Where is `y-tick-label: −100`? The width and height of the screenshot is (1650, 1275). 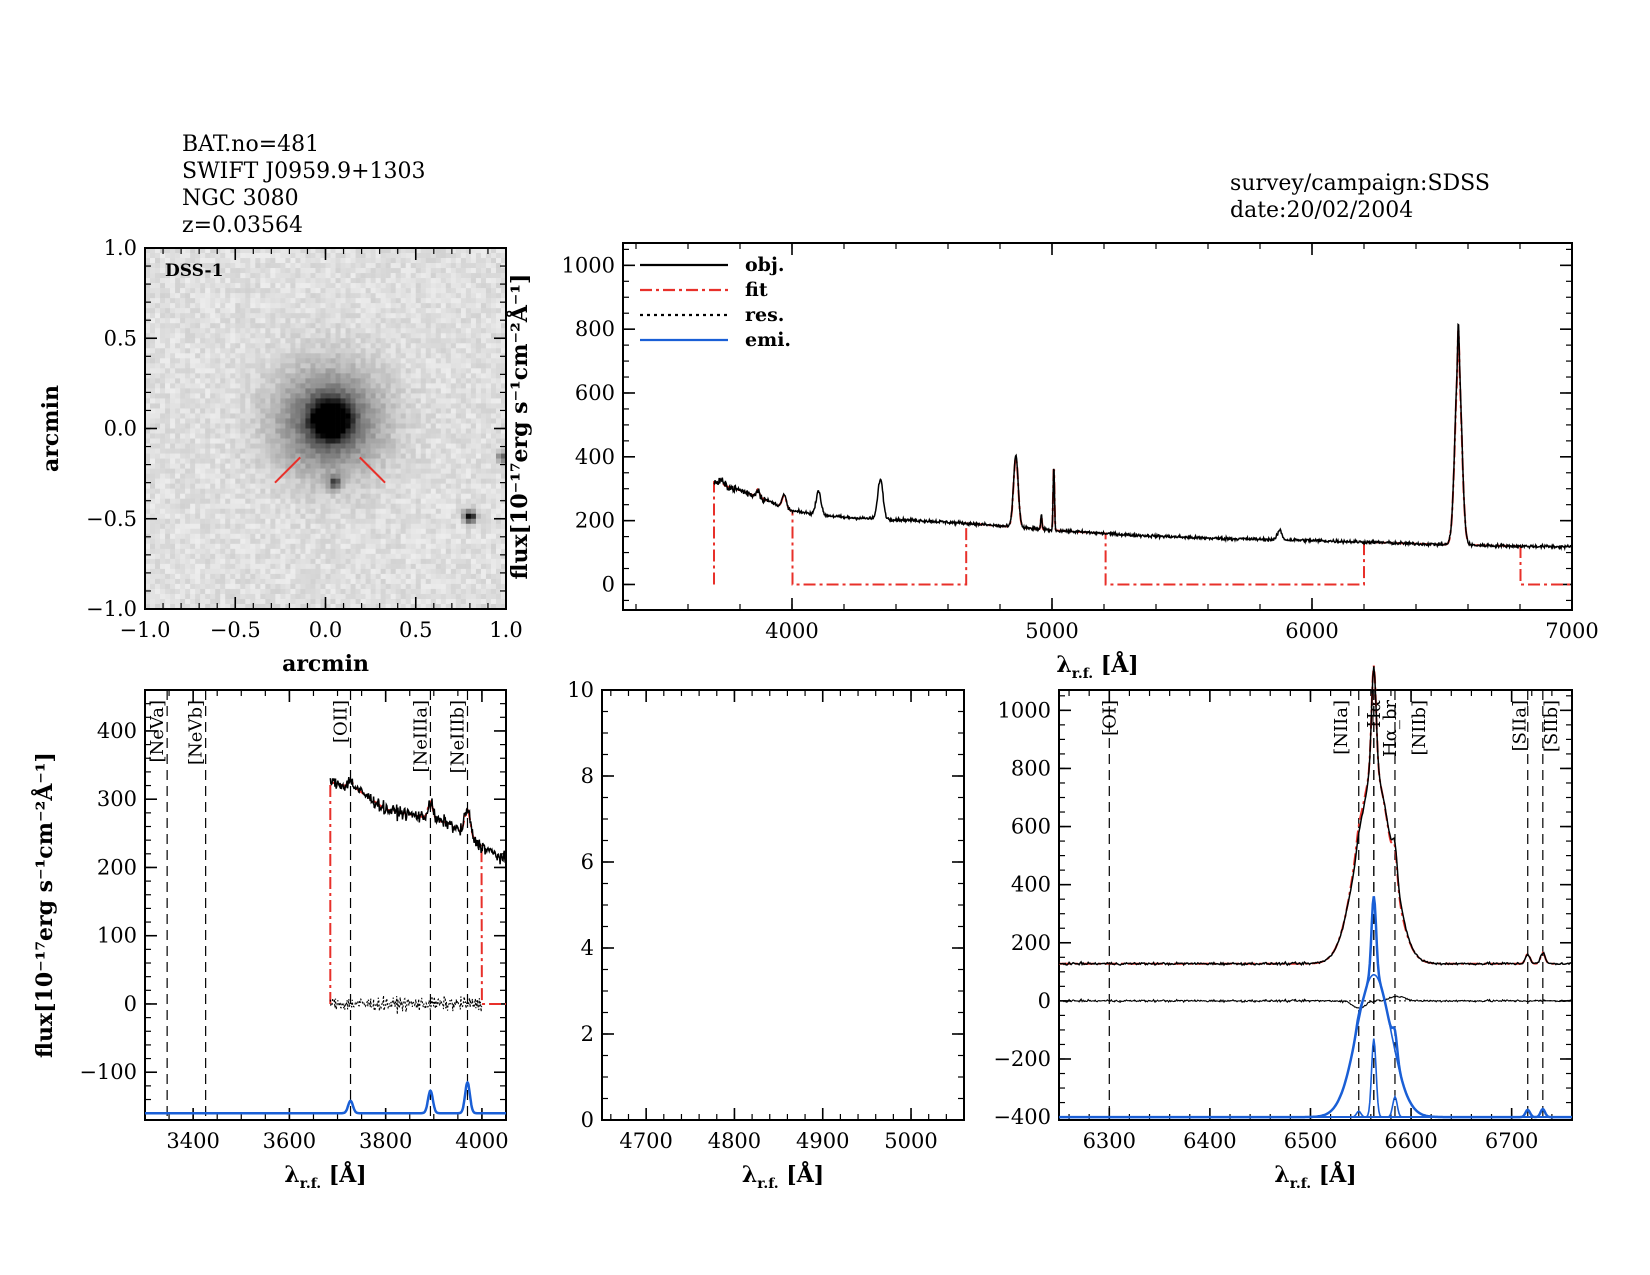 y-tick-label: −100 is located at coordinates (108, 1072).